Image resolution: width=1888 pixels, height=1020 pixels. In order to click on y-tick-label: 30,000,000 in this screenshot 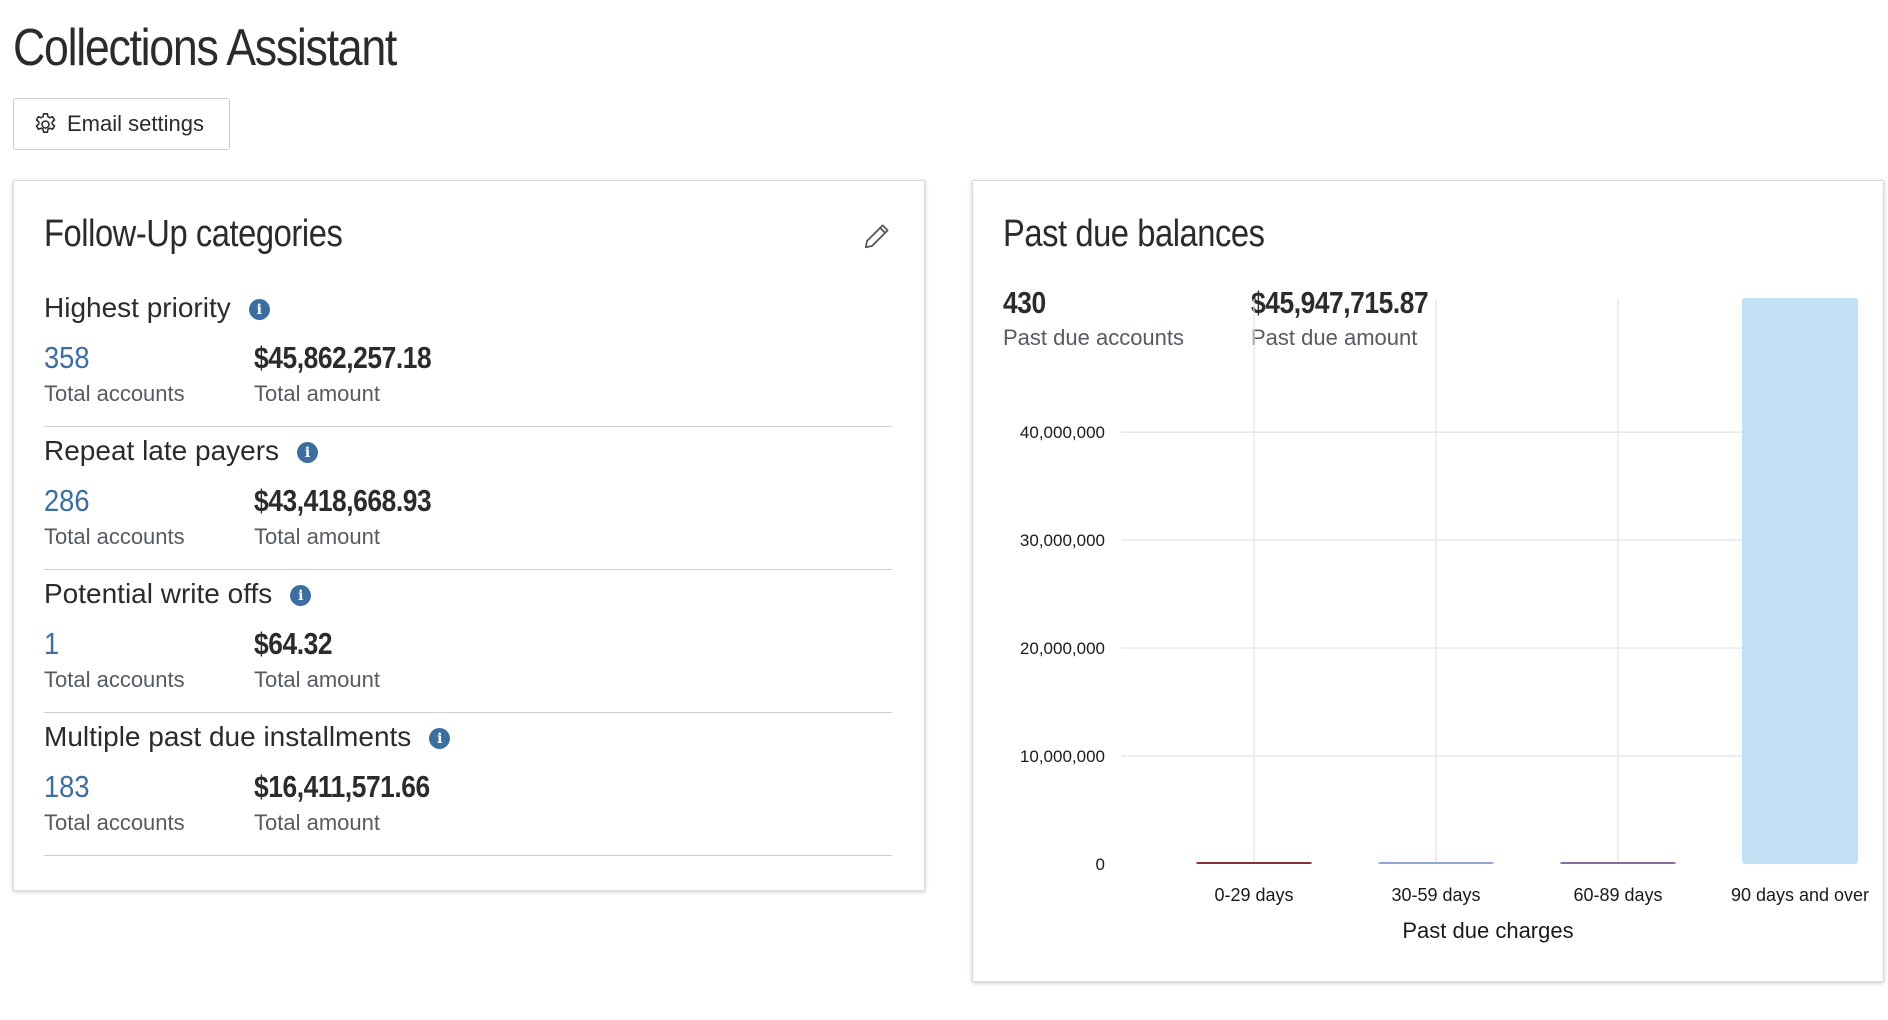, I will do `click(1062, 540)`.